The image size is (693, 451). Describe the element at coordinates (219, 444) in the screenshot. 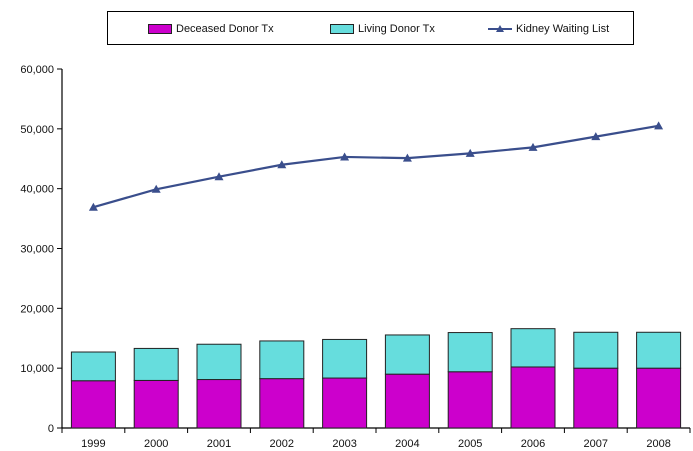

I see `x-tick-label: 2001` at that location.